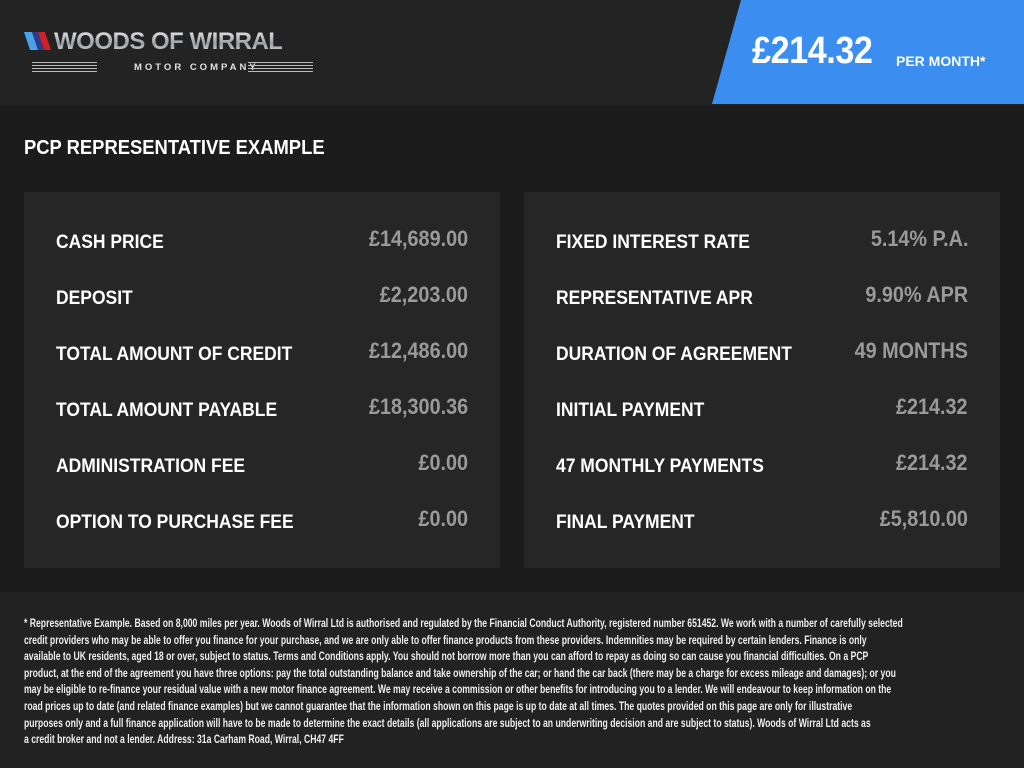 Image resolution: width=1024 pixels, height=768 pixels. What do you see at coordinates (262, 240) in the screenshot?
I see `finance-row: CASH PRICE £14,689.00` at bounding box center [262, 240].